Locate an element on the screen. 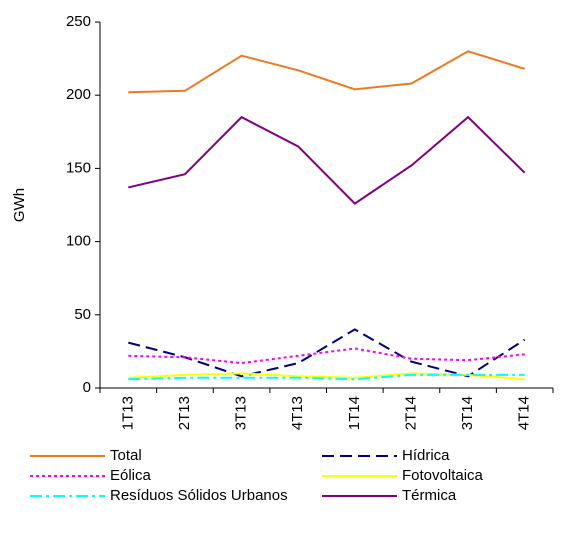 This screenshot has height=538, width=579. legend-label: Resíduos Sólidos Urbanos is located at coordinates (199, 495).